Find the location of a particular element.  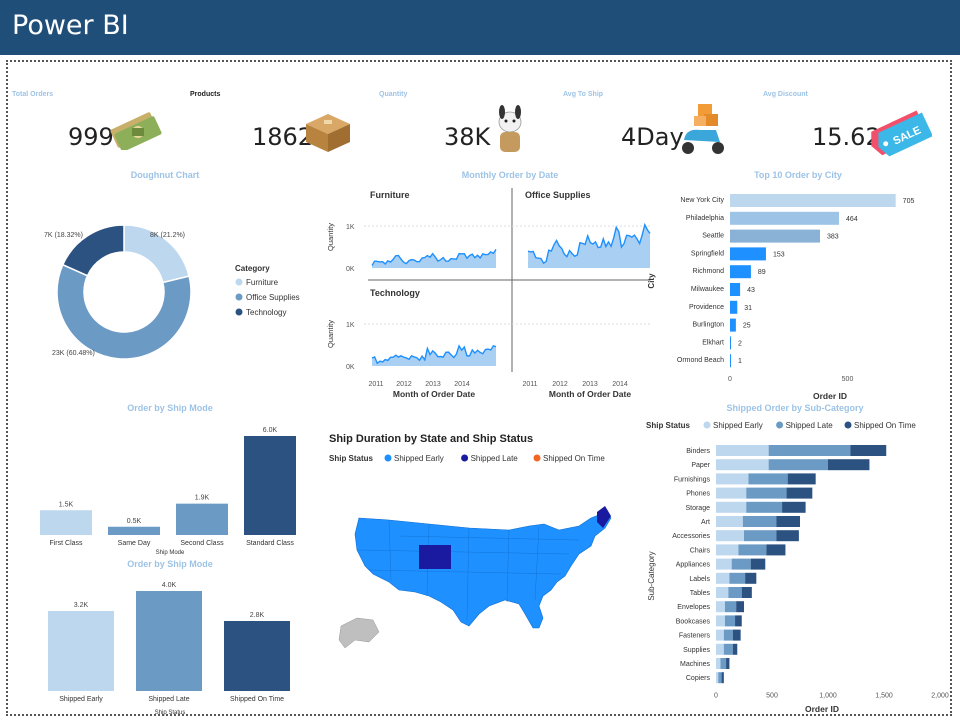

kpi-value: 999 is located at coordinates (91, 137).